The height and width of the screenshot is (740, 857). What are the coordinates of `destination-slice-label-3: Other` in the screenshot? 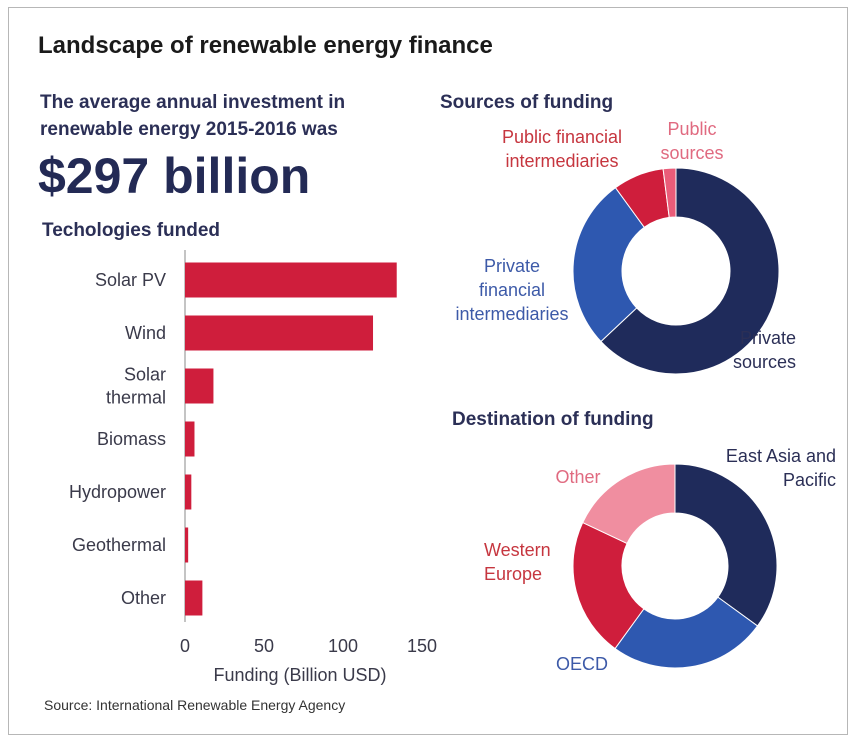 It's located at (577, 477).